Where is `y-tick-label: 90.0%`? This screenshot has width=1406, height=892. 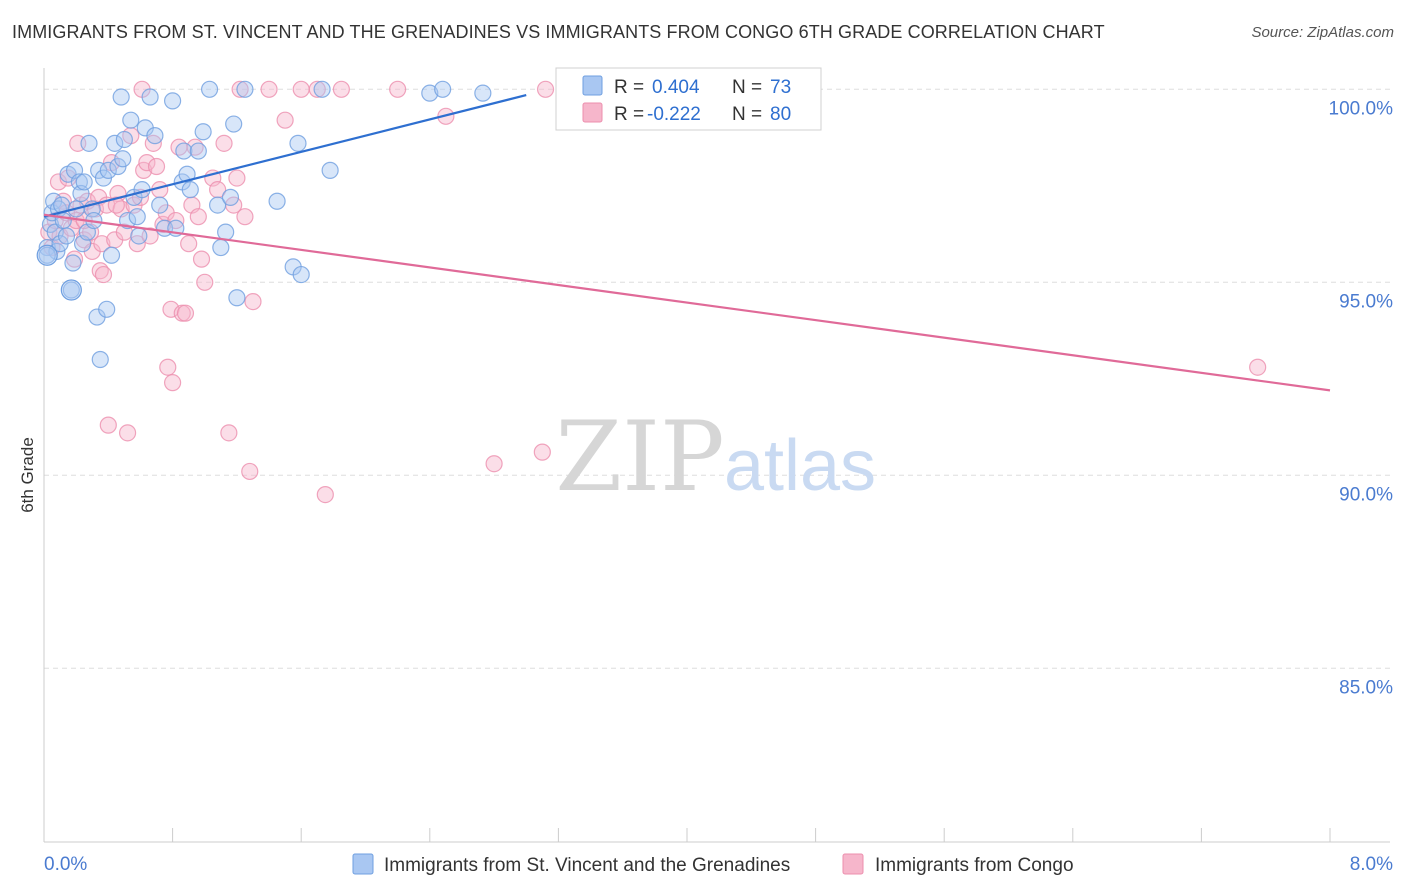 y-tick-label: 90.0% is located at coordinates (1366, 494).